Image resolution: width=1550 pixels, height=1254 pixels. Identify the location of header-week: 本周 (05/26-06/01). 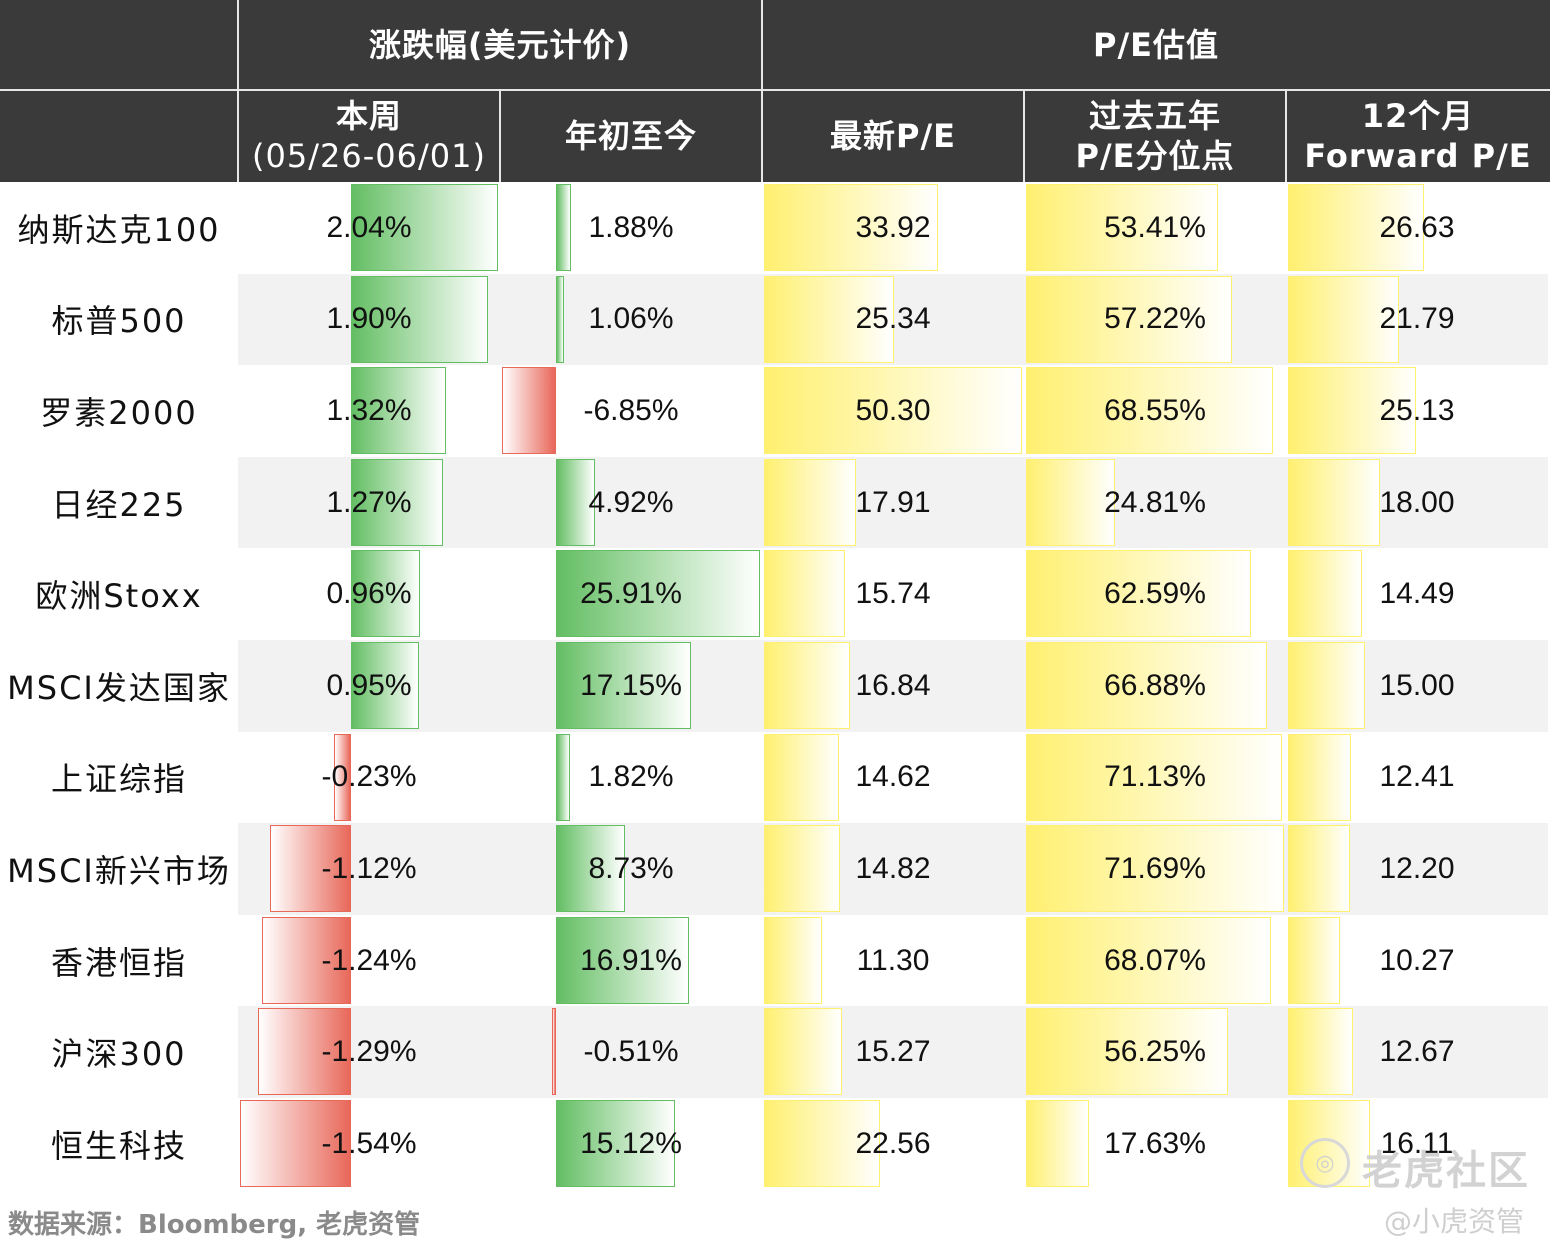
(369, 136).